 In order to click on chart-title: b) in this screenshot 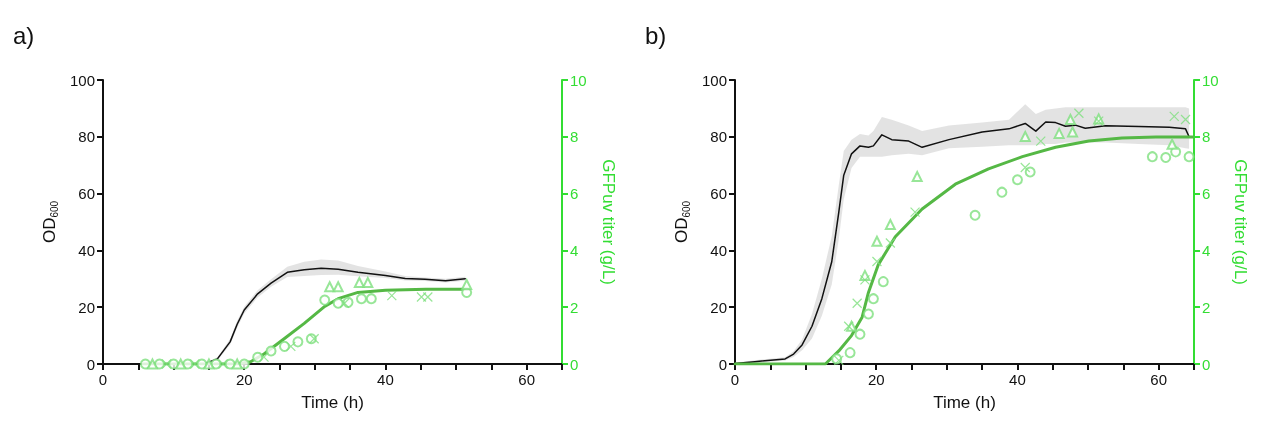, I will do `click(656, 35)`.